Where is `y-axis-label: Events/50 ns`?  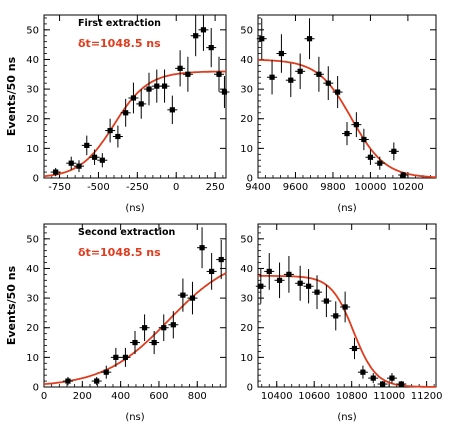 y-axis-label: Events/50 ns is located at coordinates (11, 96).